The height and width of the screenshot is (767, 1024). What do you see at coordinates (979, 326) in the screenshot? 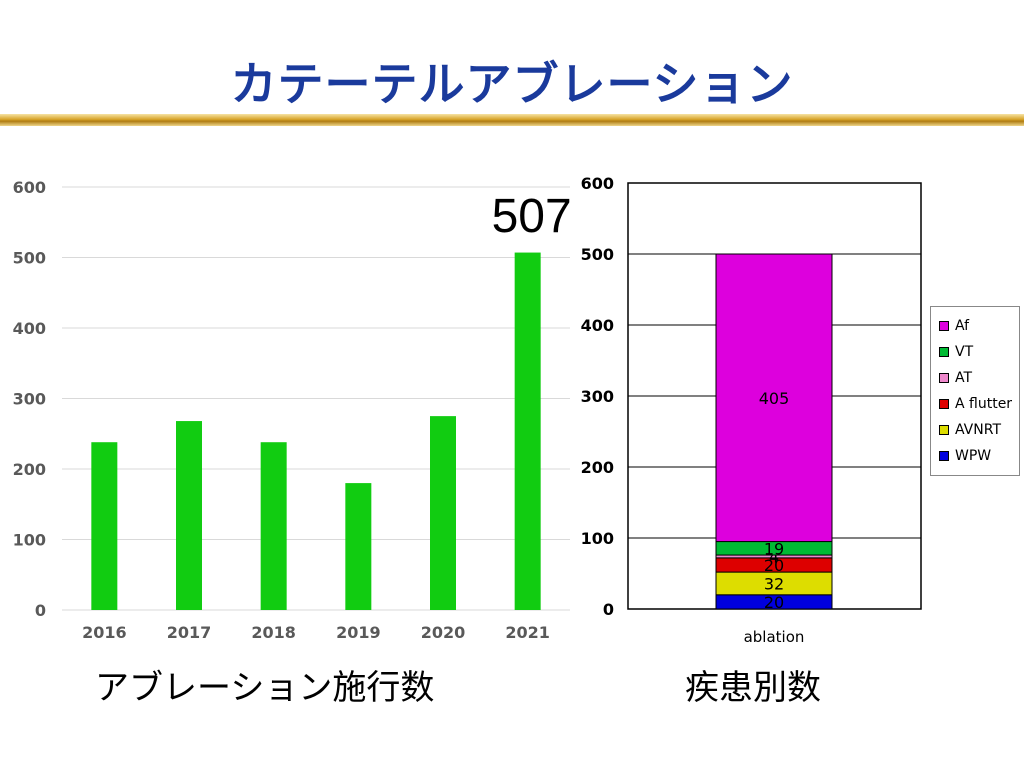
I see `legend-item: Af` at bounding box center [979, 326].